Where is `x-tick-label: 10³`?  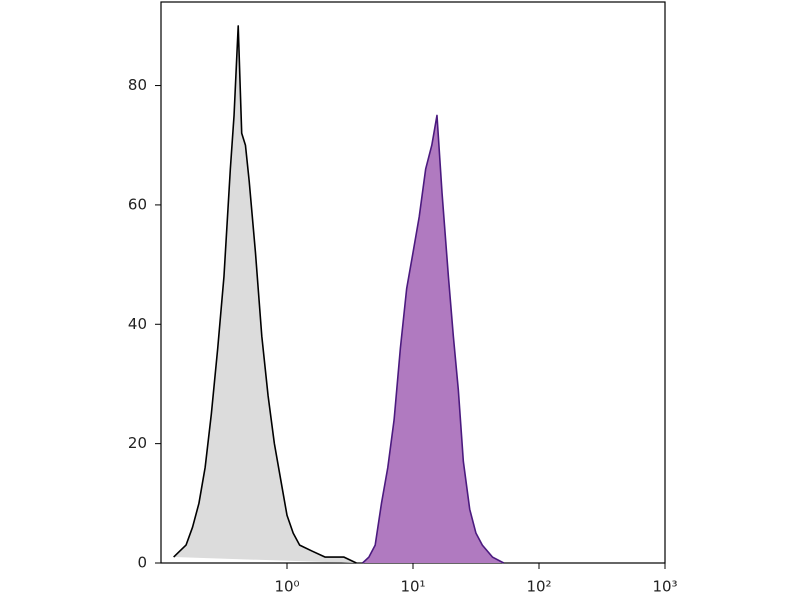 x-tick-label: 10³ is located at coordinates (664, 587).